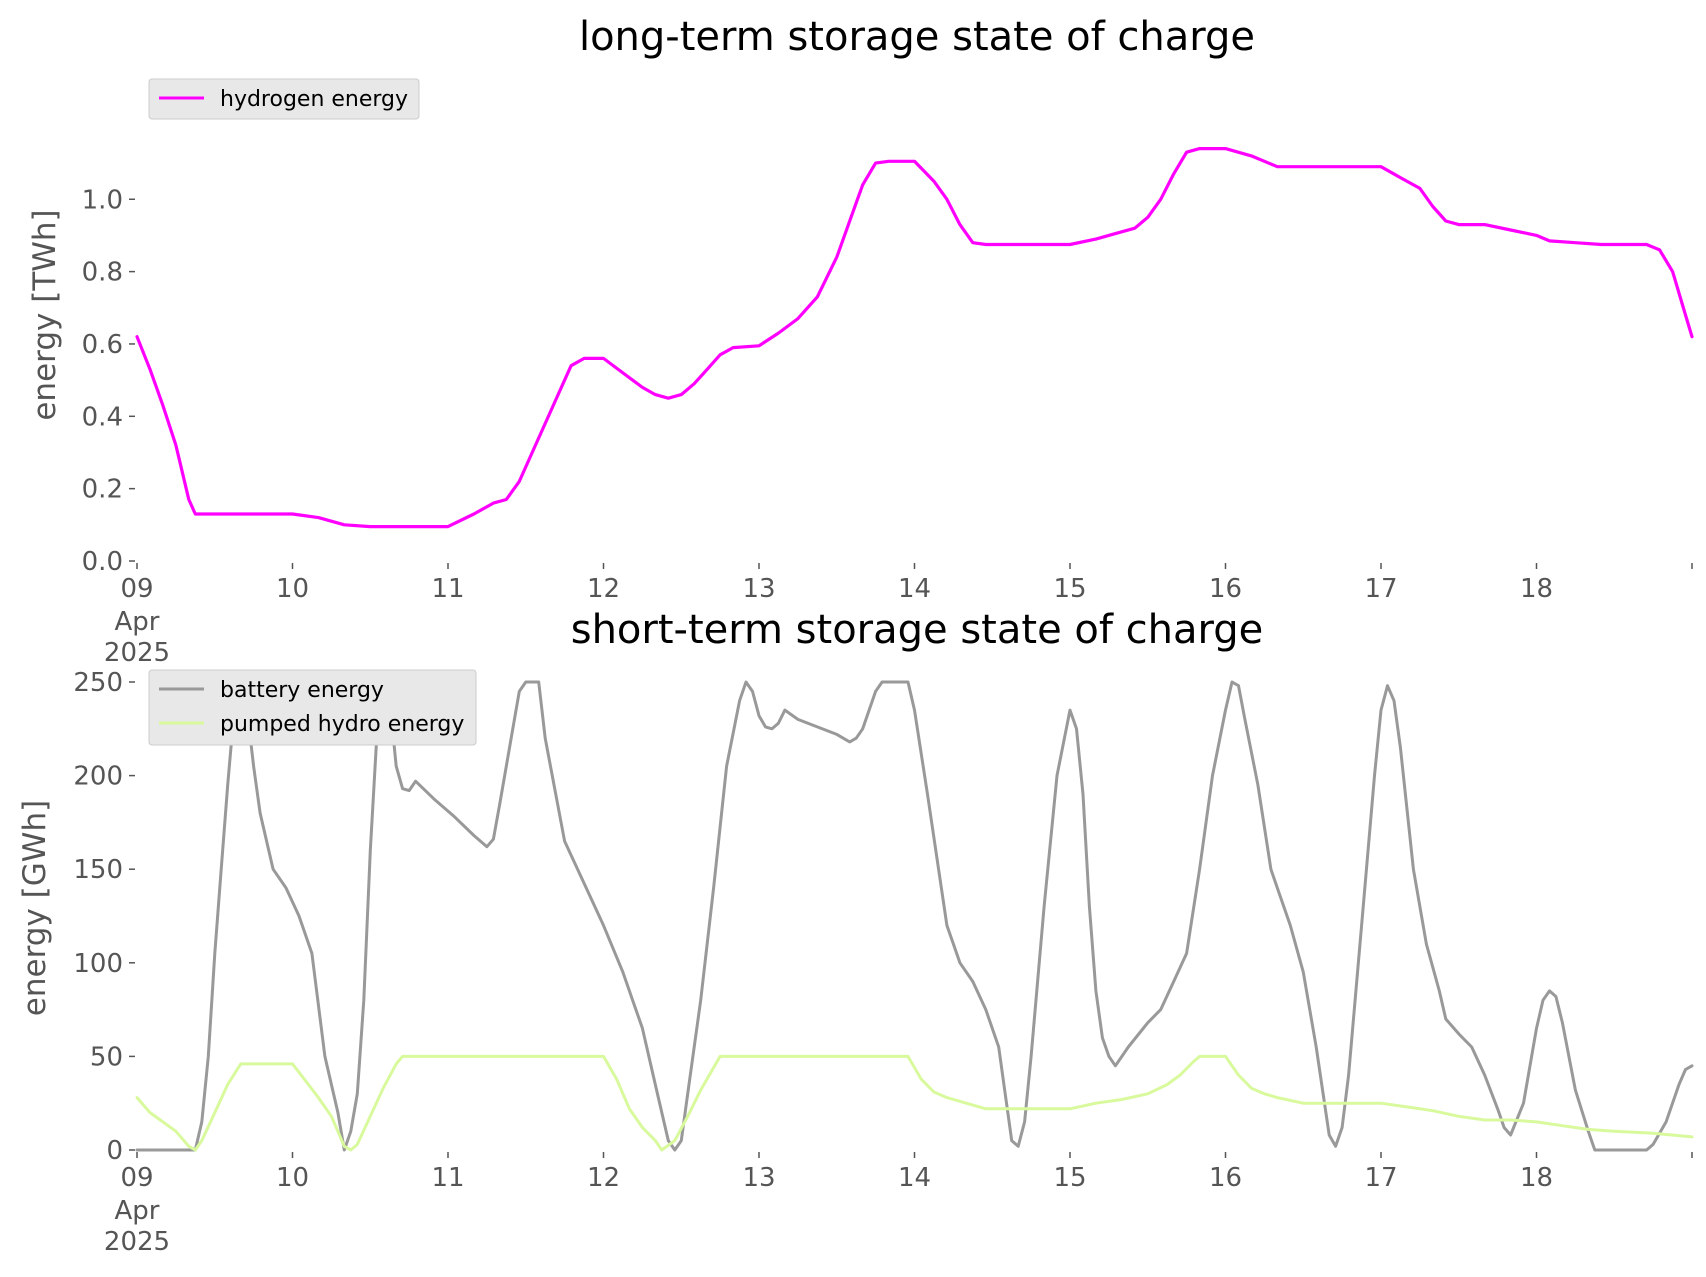 The height and width of the screenshot is (1277, 1706). What do you see at coordinates (102, 417) in the screenshot?
I see `y-tick-label: 0.4` at bounding box center [102, 417].